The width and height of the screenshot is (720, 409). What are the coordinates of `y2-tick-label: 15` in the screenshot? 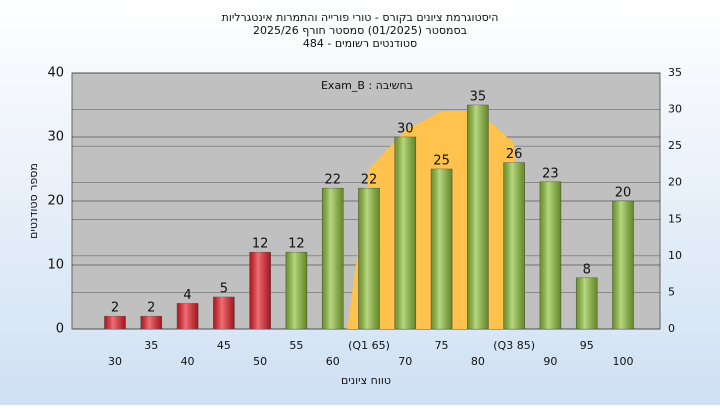 It's located at (675, 218).